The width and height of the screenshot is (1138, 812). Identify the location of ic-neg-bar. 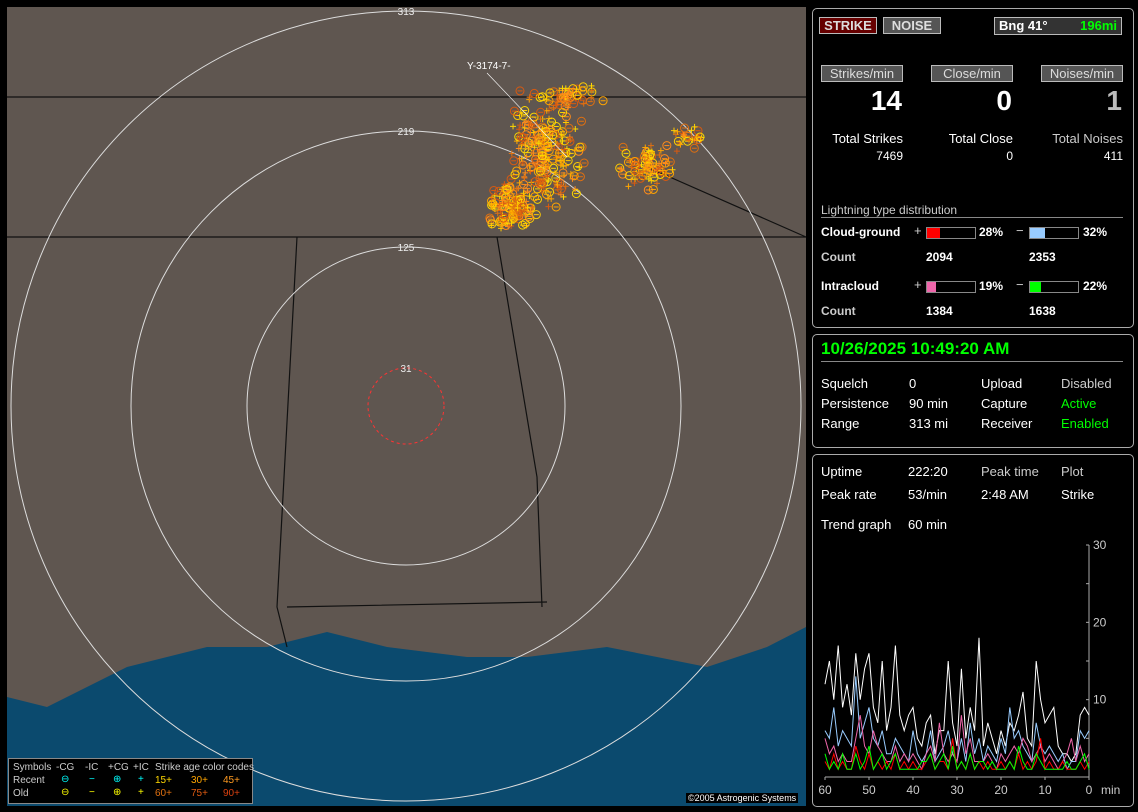
(1054, 287).